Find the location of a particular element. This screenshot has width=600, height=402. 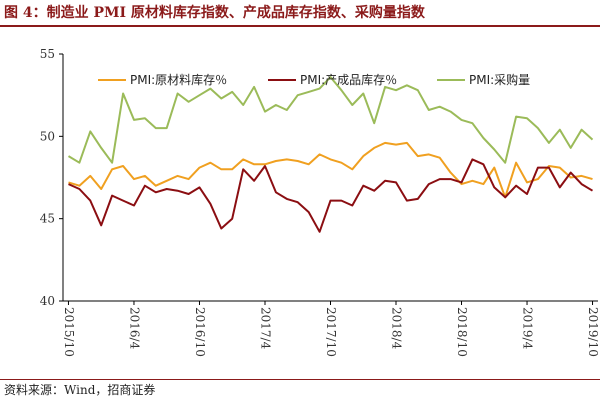

y-tick-label: 50 is located at coordinates (47, 136).